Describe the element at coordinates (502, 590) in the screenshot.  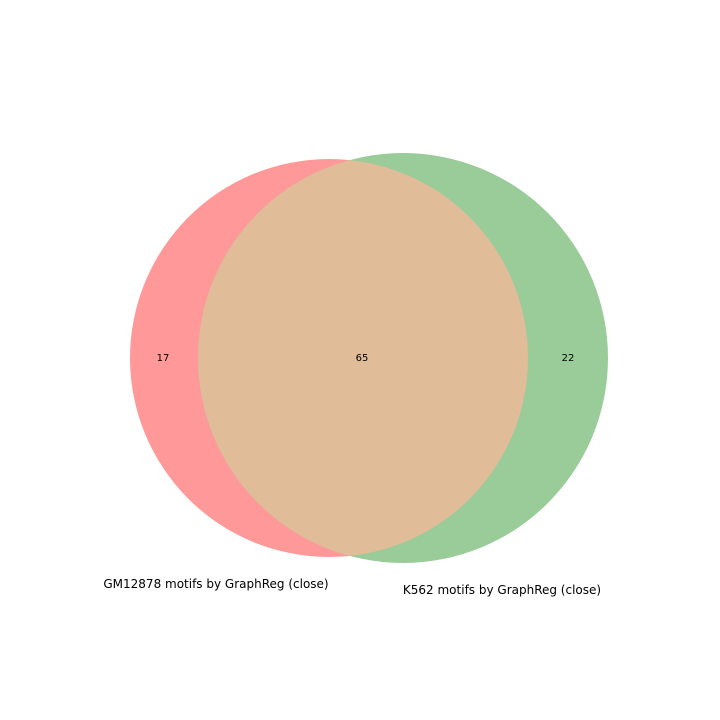
I see `set-b-label: K562 motifs by GraphReg (close)` at that location.